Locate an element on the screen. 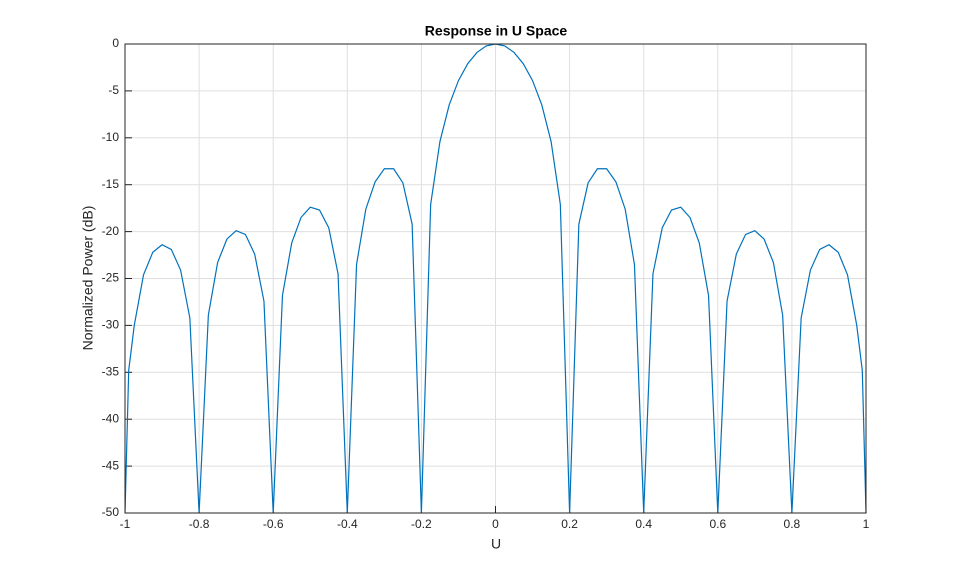  y-tick-label: -10 is located at coordinates (111, 137).